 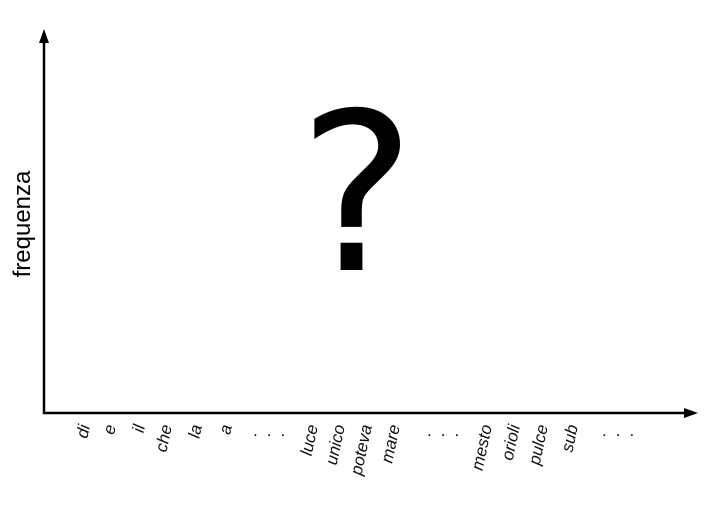 I want to click on y-axis-label: frequenza, so click(x=22, y=223).